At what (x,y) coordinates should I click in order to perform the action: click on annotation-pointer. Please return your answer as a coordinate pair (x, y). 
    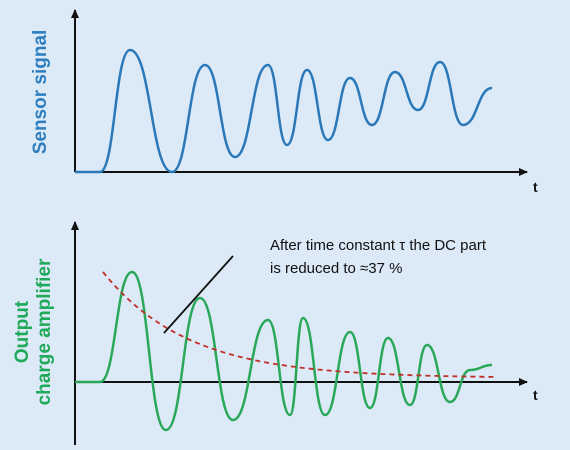
    Looking at the image, I should click on (198, 294).